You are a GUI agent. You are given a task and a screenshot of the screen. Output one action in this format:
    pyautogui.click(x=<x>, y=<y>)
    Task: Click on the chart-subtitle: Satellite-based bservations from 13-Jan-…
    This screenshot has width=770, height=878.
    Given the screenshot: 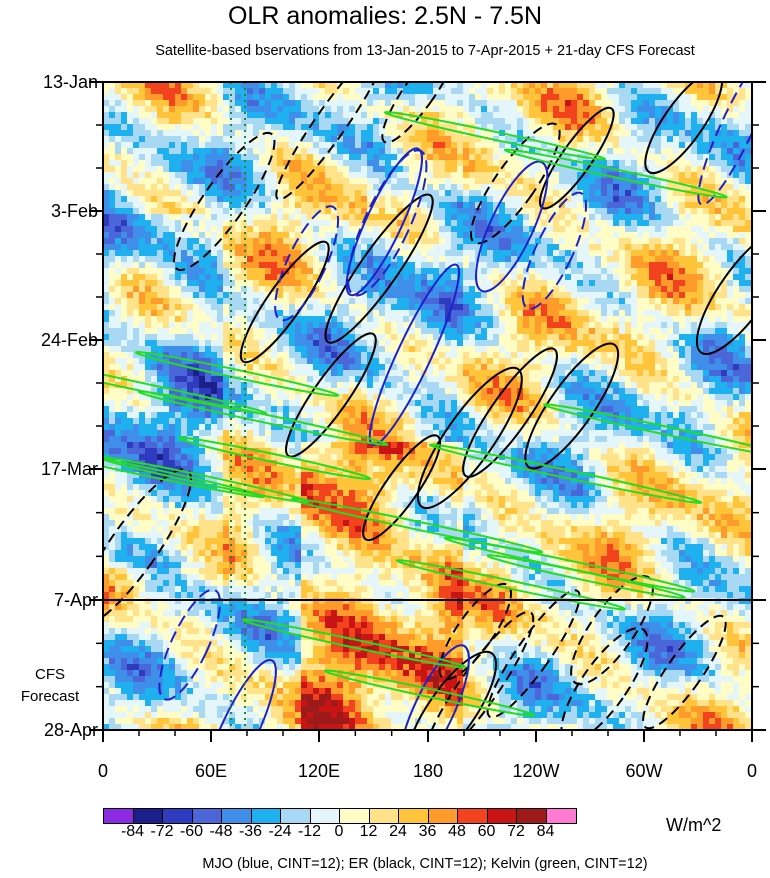 What is the action you would take?
    pyautogui.click(x=425, y=51)
    